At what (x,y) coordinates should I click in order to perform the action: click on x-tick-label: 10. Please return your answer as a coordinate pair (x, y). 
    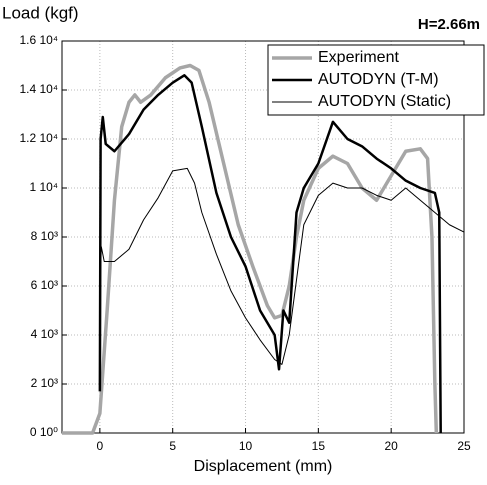
    Looking at the image, I should click on (246, 446).